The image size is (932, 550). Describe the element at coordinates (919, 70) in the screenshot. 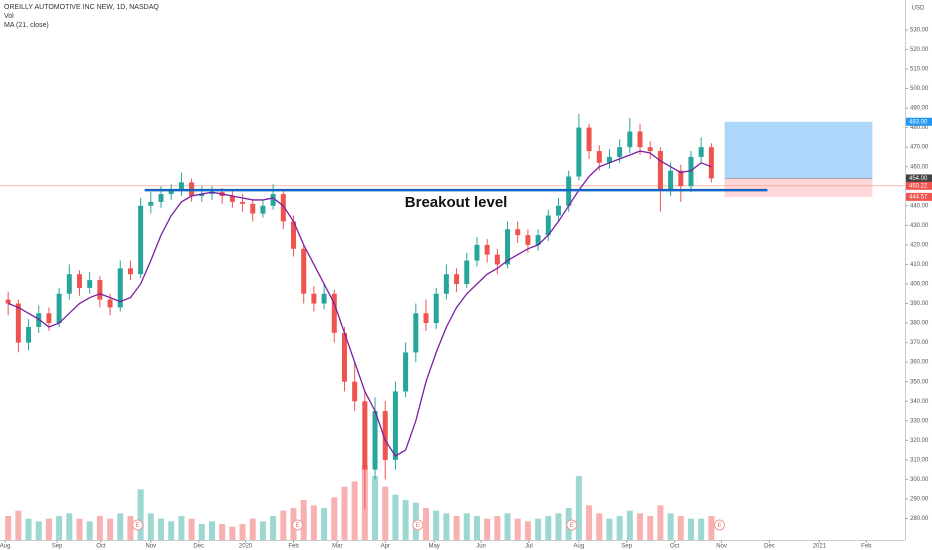

I see `y-tick-label: 510.00` at that location.